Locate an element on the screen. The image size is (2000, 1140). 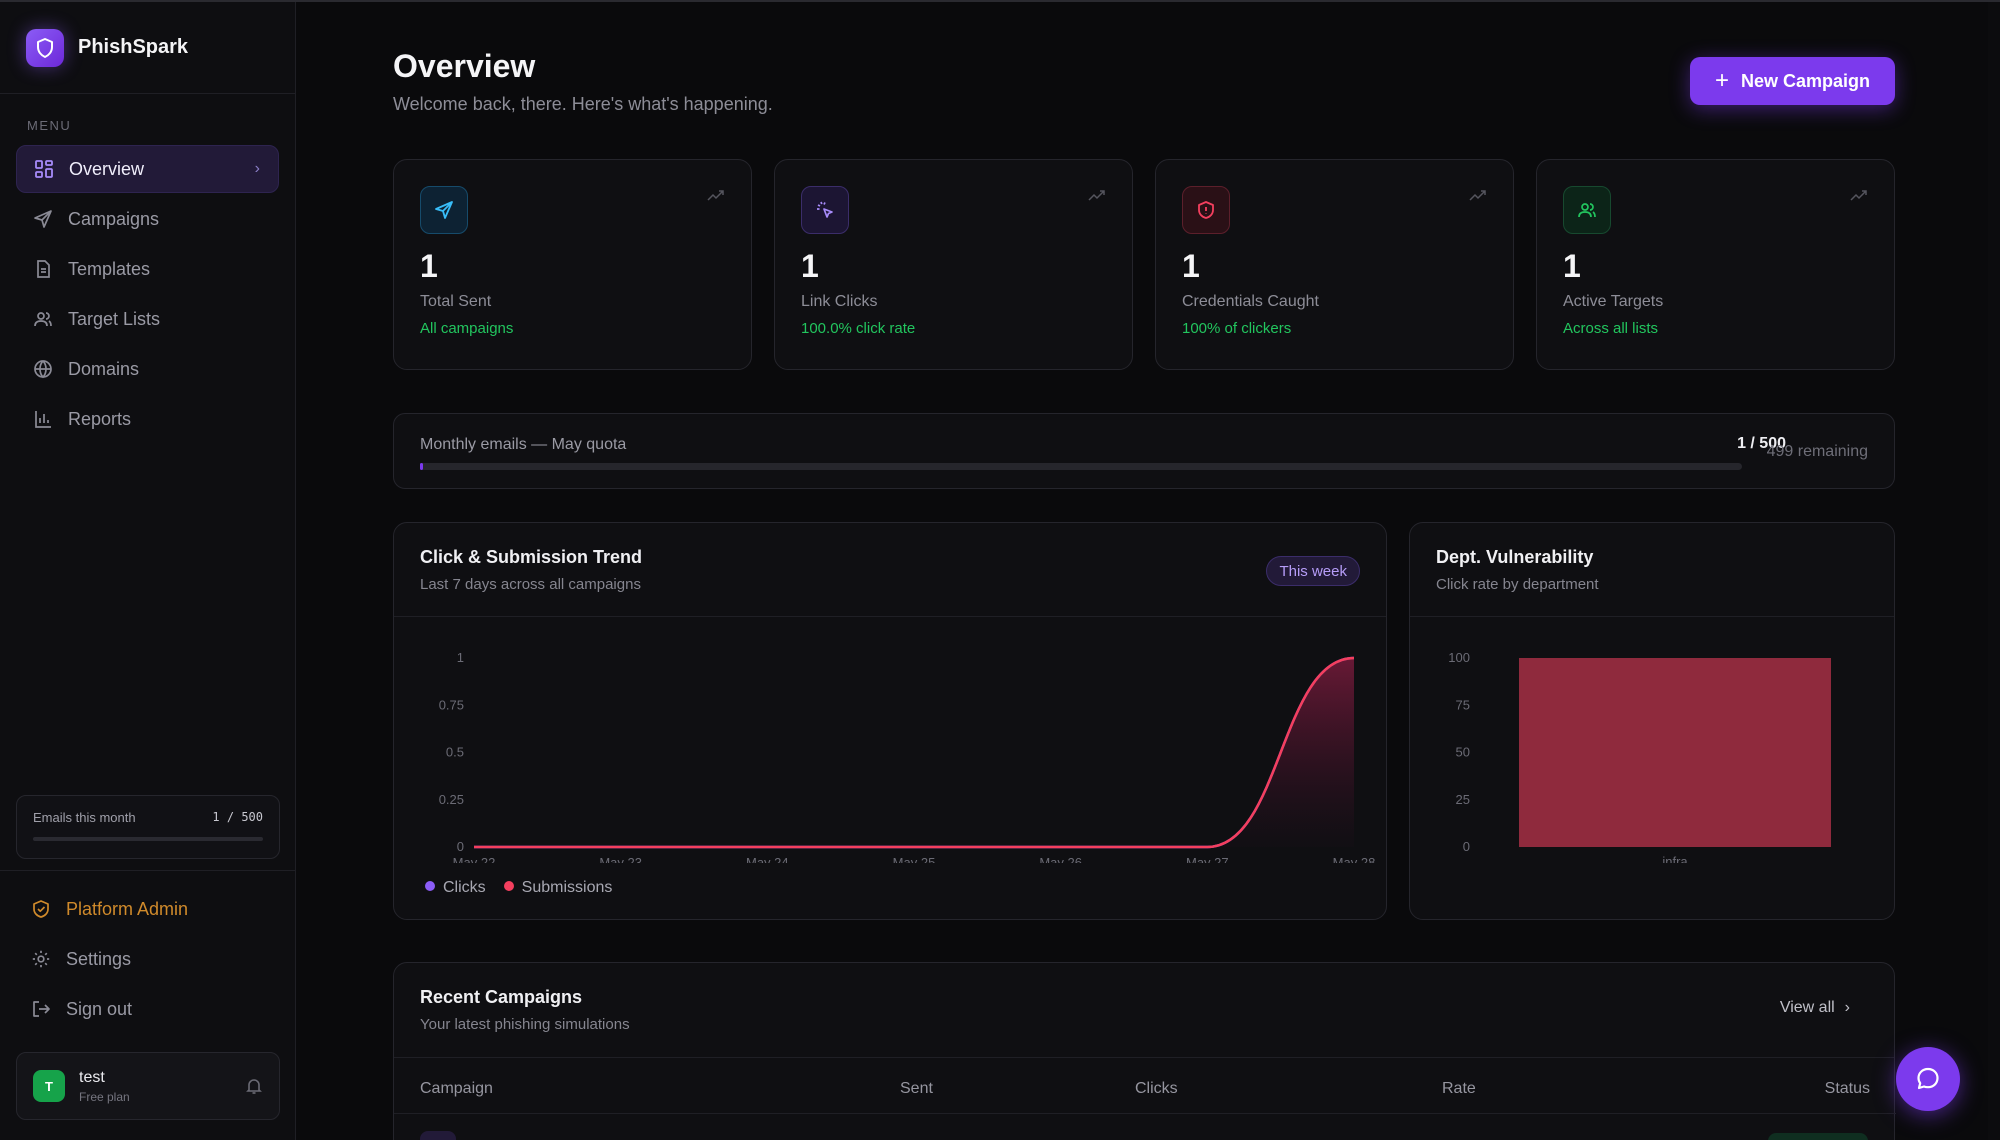
sidebar-item-label: Domains is located at coordinates (104, 368).